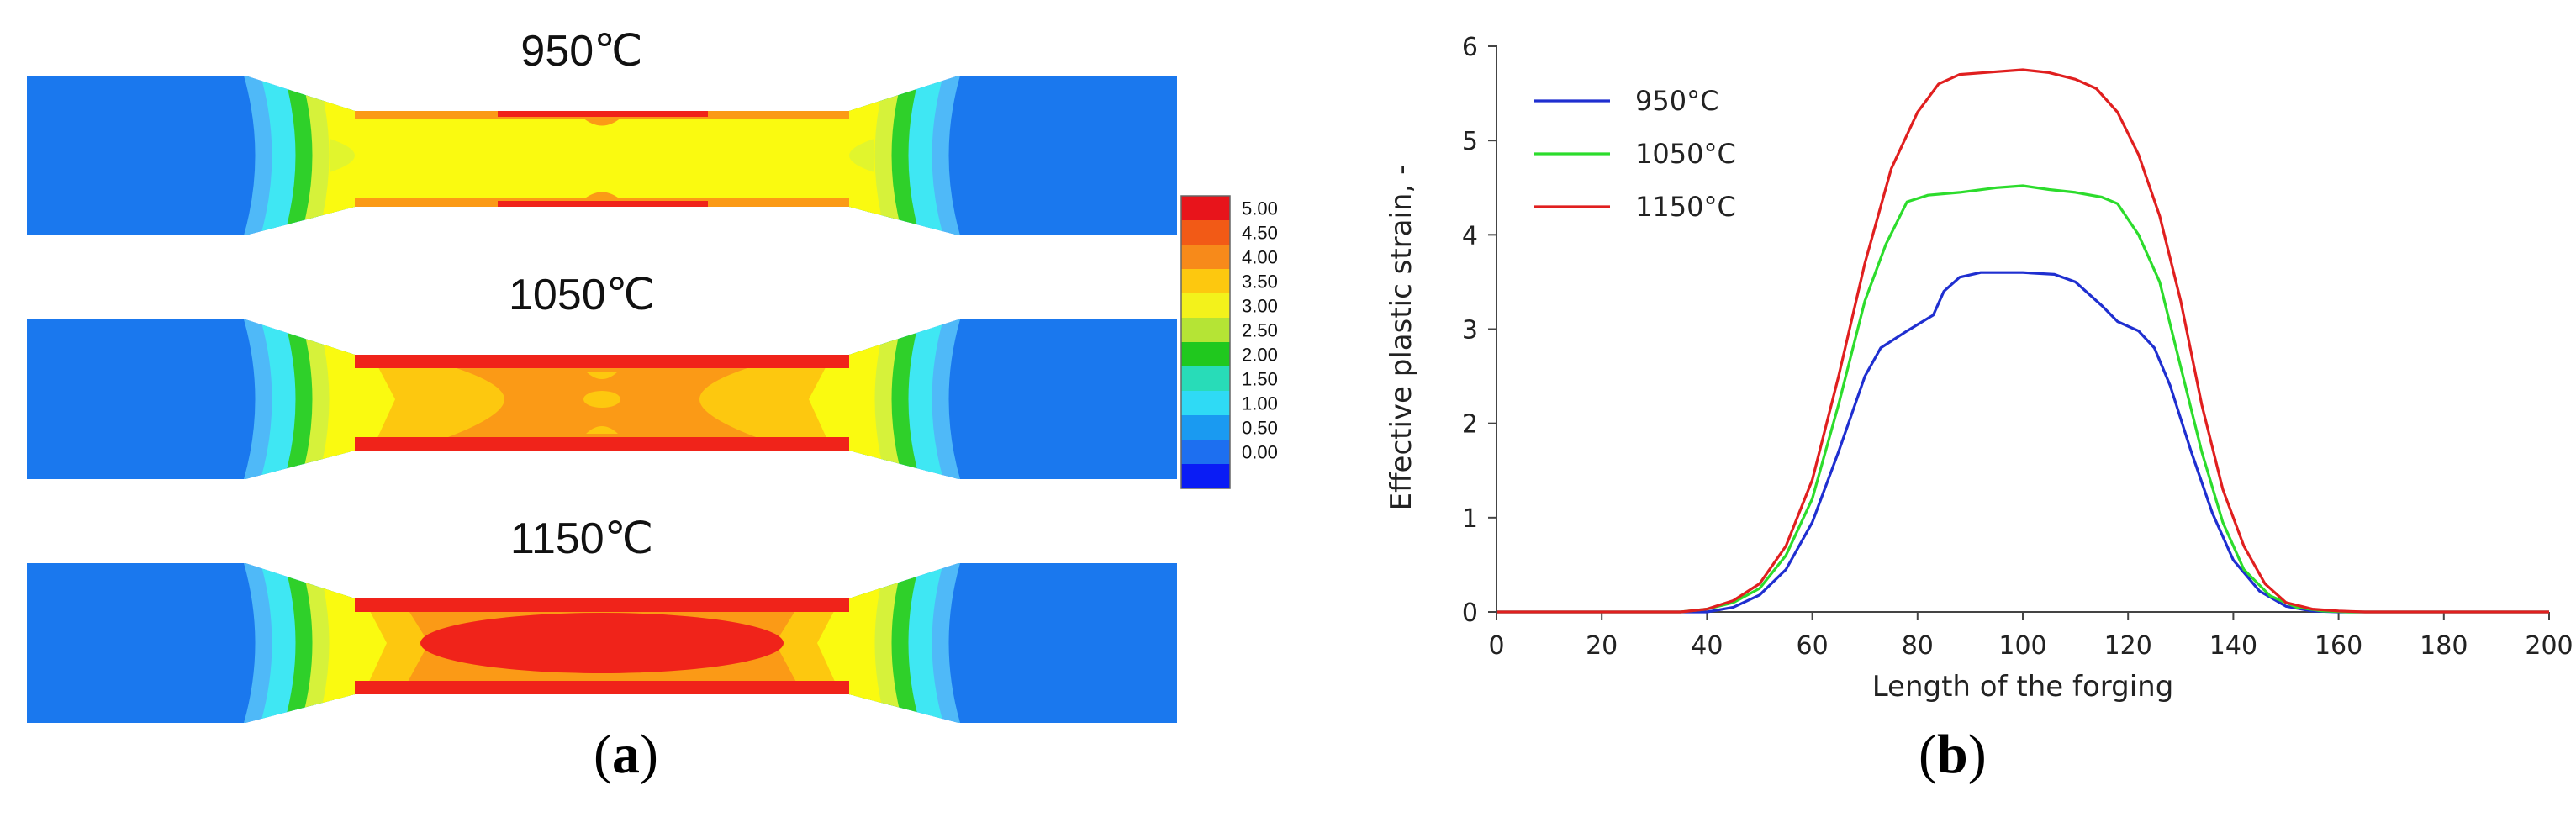 The width and height of the screenshot is (2576, 833). What do you see at coordinates (1470, 613) in the screenshot?
I see `y-tick-label: 0` at bounding box center [1470, 613].